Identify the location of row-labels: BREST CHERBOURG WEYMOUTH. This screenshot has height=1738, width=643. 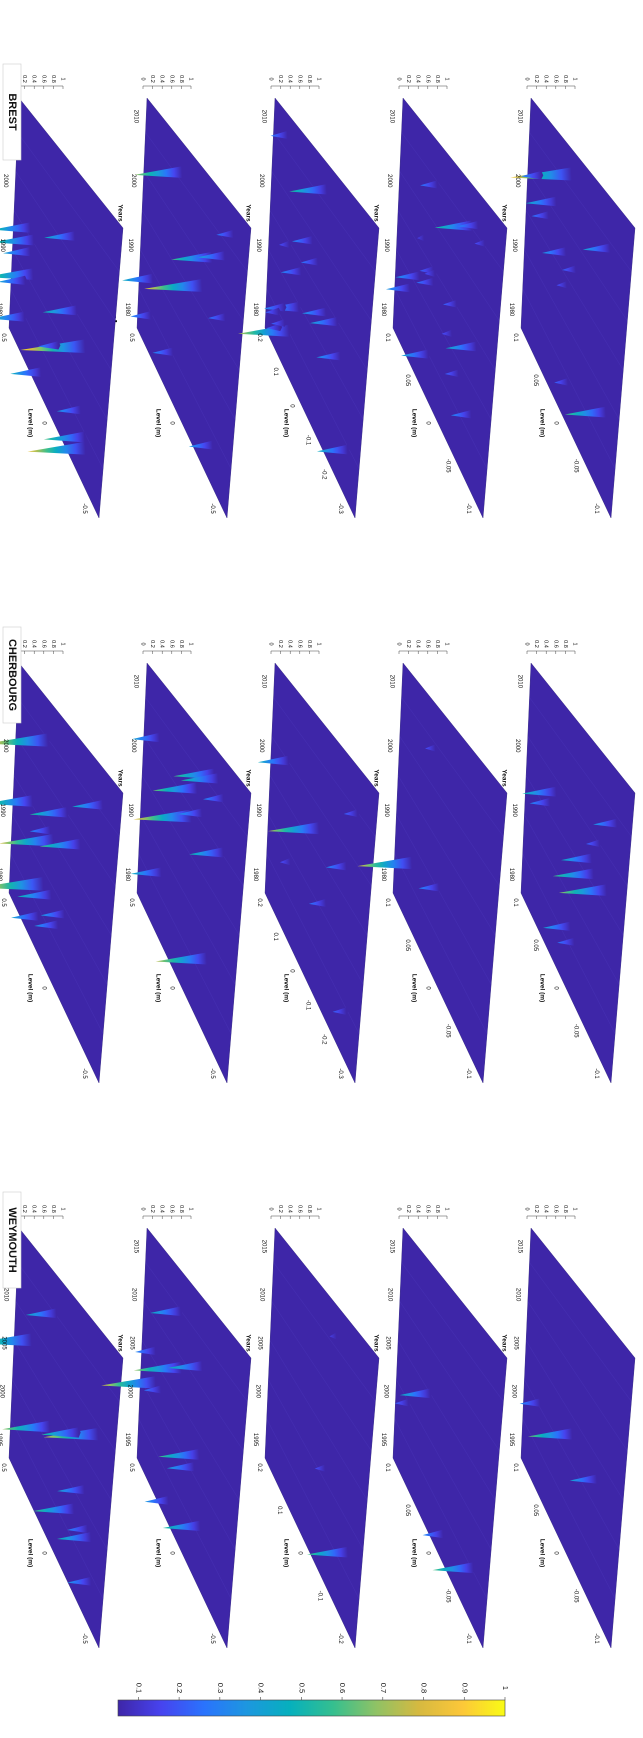
(12, 676).